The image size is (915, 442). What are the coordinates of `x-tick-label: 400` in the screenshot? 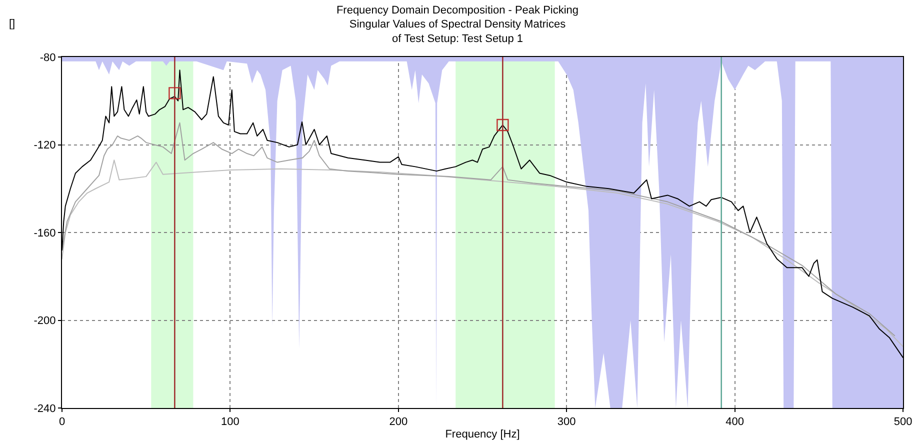 It's located at (735, 422).